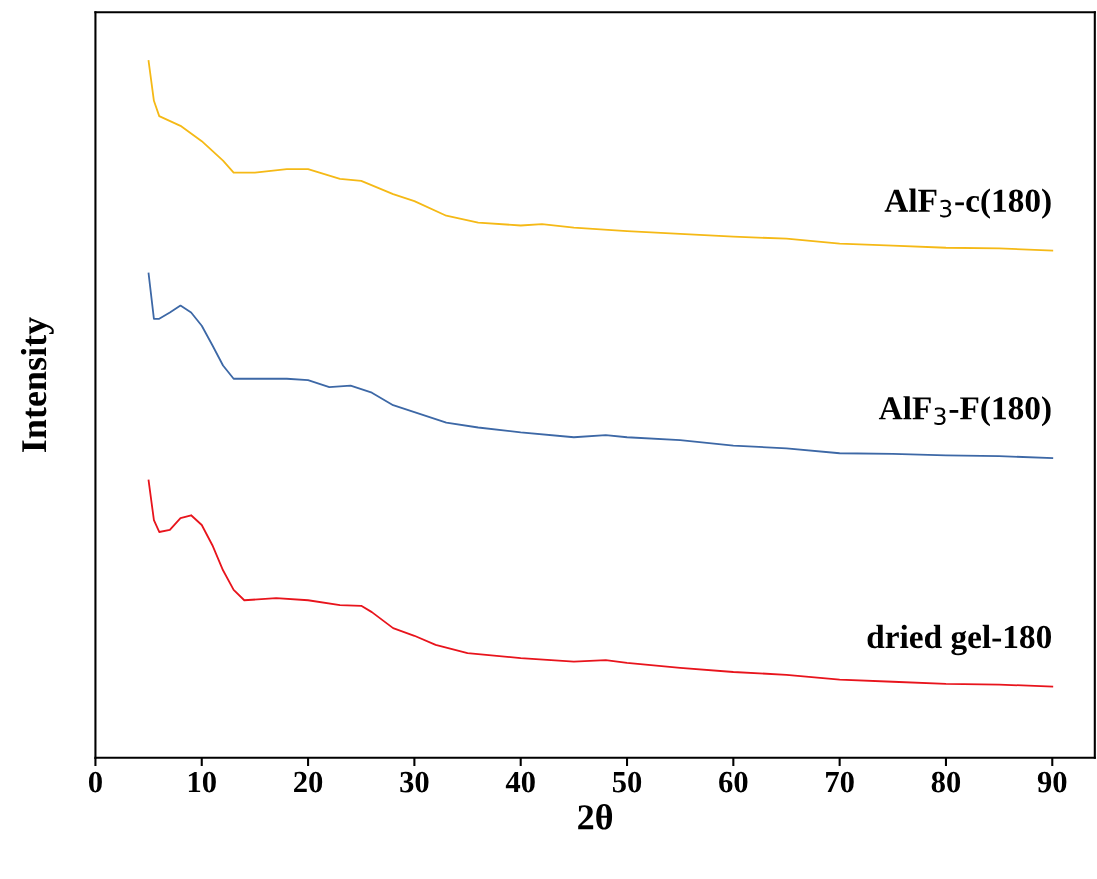  What do you see at coordinates (595, 816) in the screenshot?
I see `x-axis-title: 2θ` at bounding box center [595, 816].